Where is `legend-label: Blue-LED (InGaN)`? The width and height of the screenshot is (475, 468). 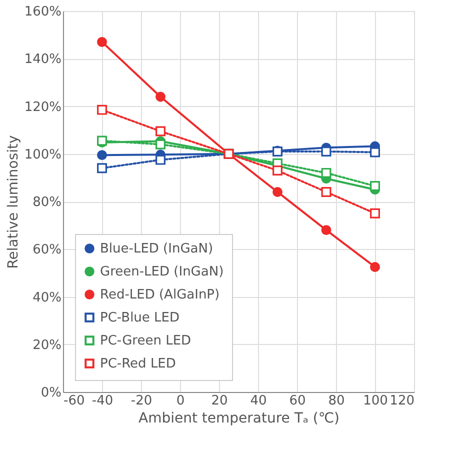
legend-label: Blue-LED (InGaN) is located at coordinates (157, 249).